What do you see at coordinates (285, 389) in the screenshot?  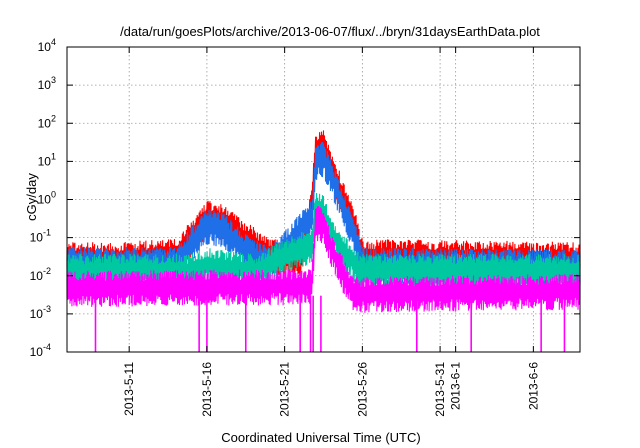 I see `x-tick-label: 2013-5-21` at bounding box center [285, 389].